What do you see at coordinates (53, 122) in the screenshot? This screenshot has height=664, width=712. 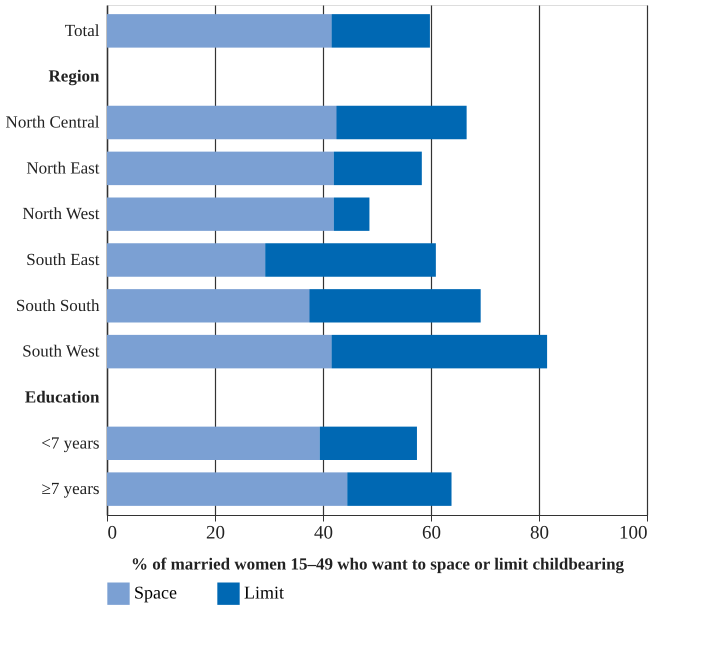 I see `y-tick-label: North Central` at bounding box center [53, 122].